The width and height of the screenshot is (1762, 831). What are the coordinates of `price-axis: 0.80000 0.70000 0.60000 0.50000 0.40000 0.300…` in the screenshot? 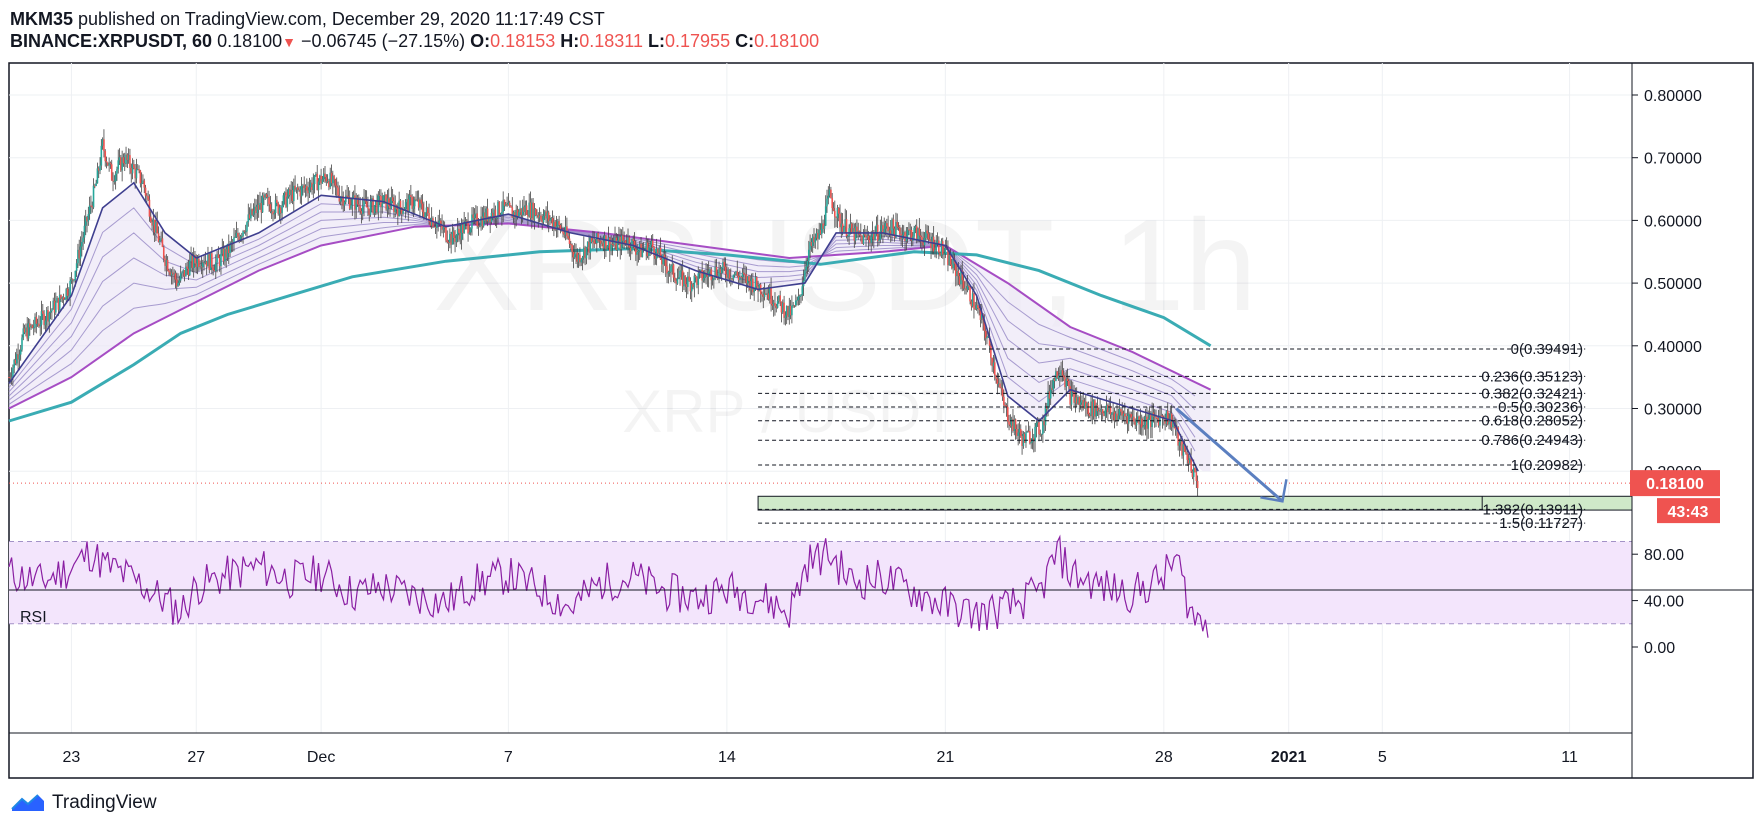 It's located at (1667, 284).